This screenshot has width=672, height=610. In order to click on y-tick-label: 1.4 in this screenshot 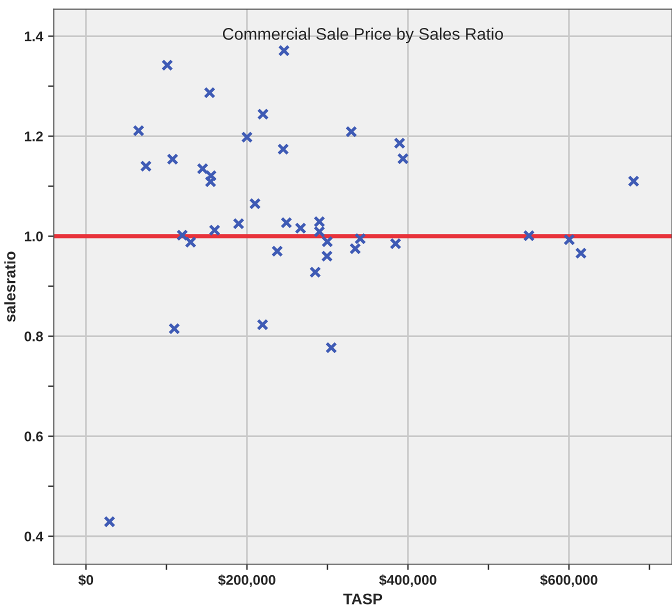, I will do `click(34, 37)`.